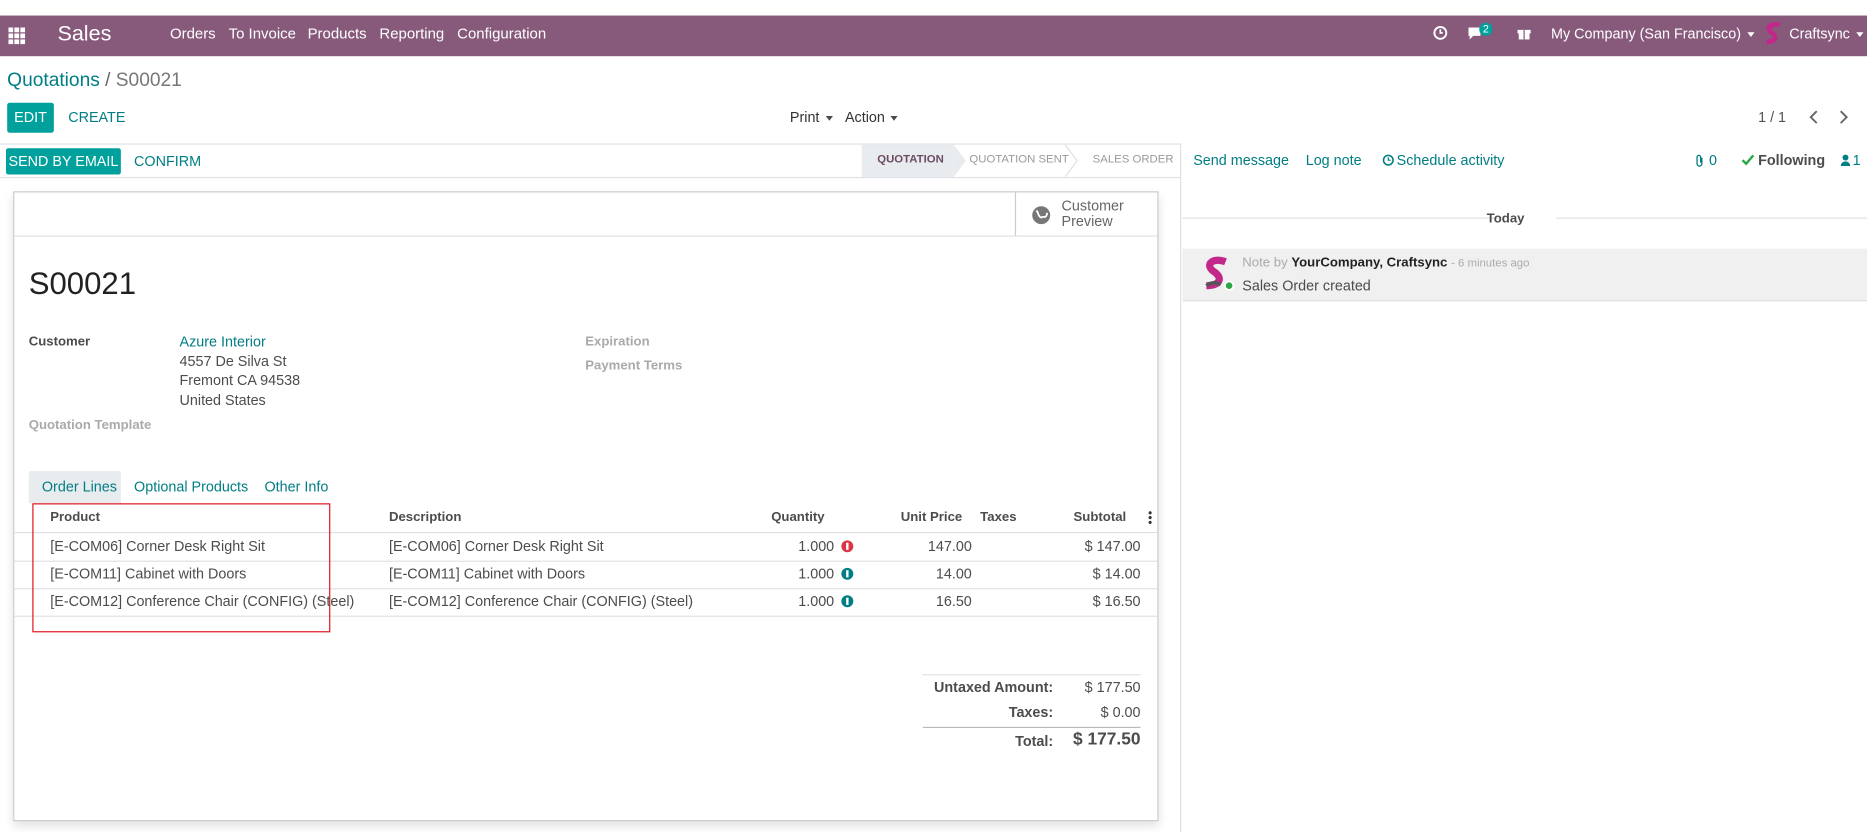 The width and height of the screenshot is (1867, 832). What do you see at coordinates (1100, 517) in the screenshot?
I see `column-header: Subtotal` at bounding box center [1100, 517].